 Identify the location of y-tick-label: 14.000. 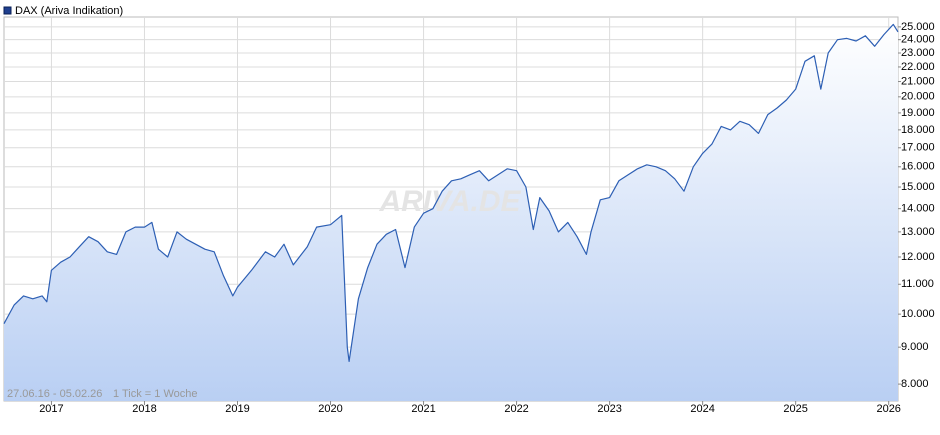
(918, 209).